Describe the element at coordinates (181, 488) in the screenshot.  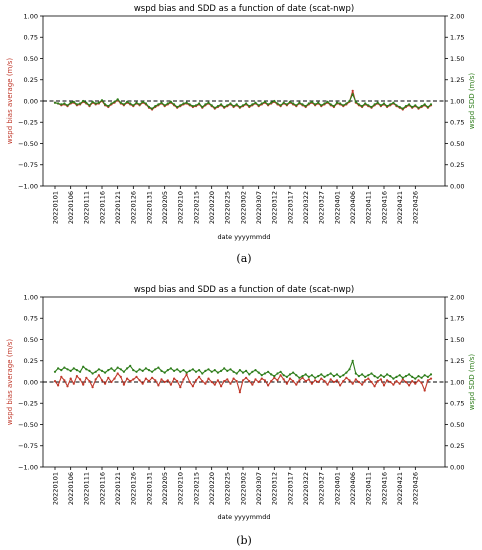
I see `x-tick-label: 20220210` at that location.